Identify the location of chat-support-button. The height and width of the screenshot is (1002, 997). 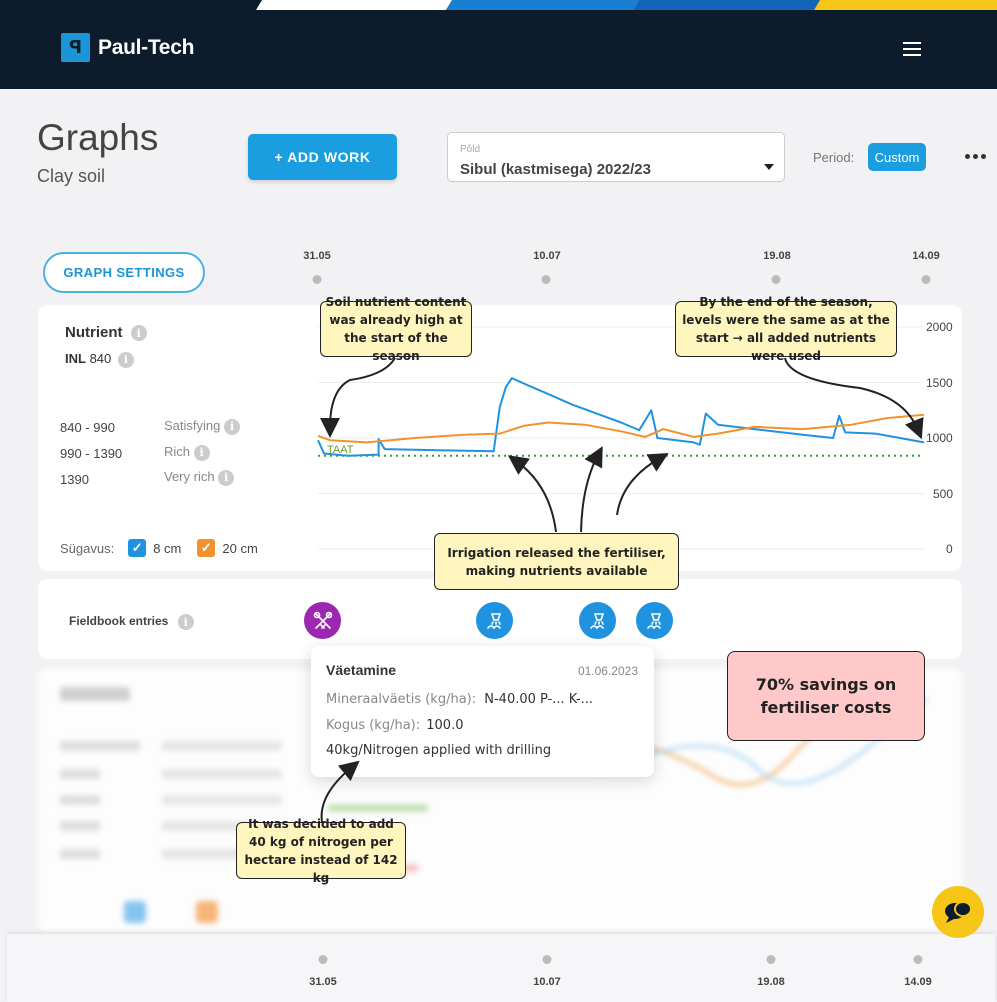
(958, 912).